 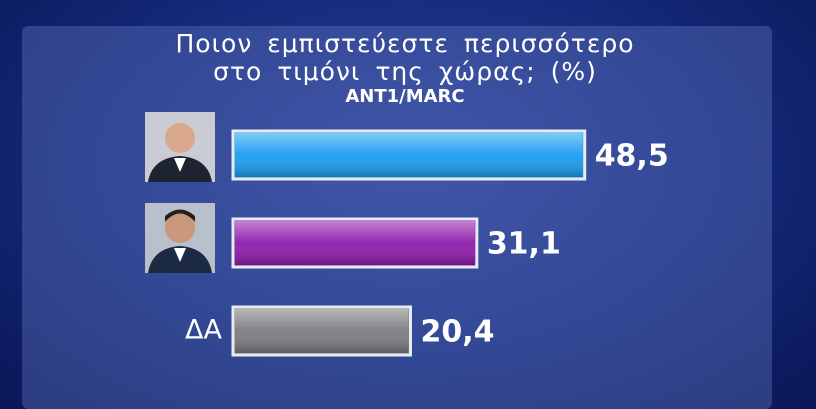 I want to click on value-label: 48,5, so click(x=632, y=156).